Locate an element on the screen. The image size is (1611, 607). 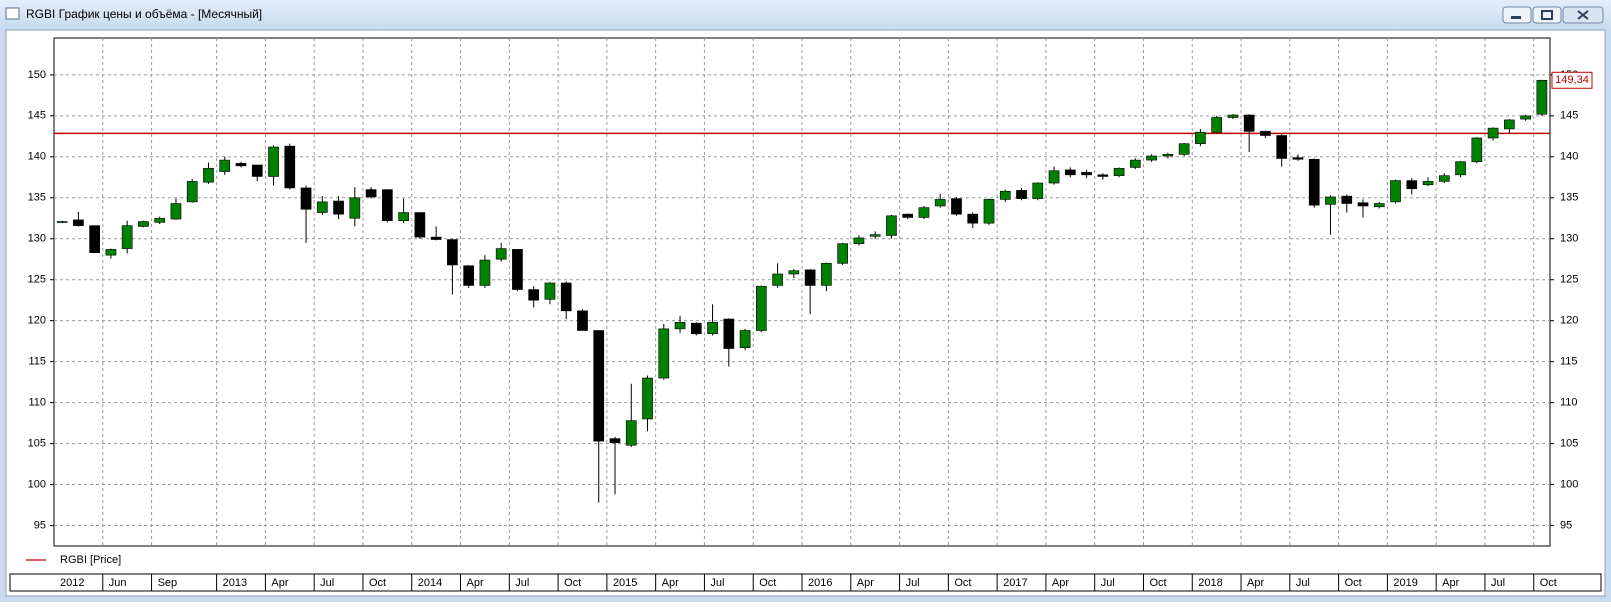
y2-tick-label: 120 is located at coordinates (1569, 321).